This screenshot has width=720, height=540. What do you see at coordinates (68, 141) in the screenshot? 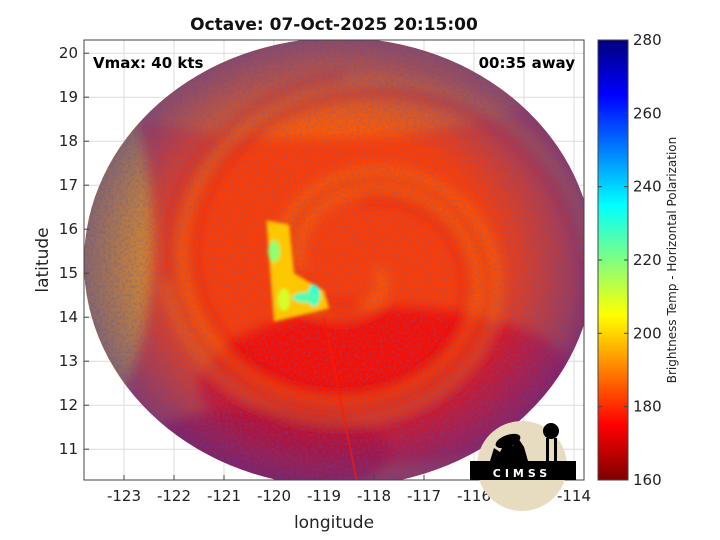
I see `y-tick-label: 18` at bounding box center [68, 141].